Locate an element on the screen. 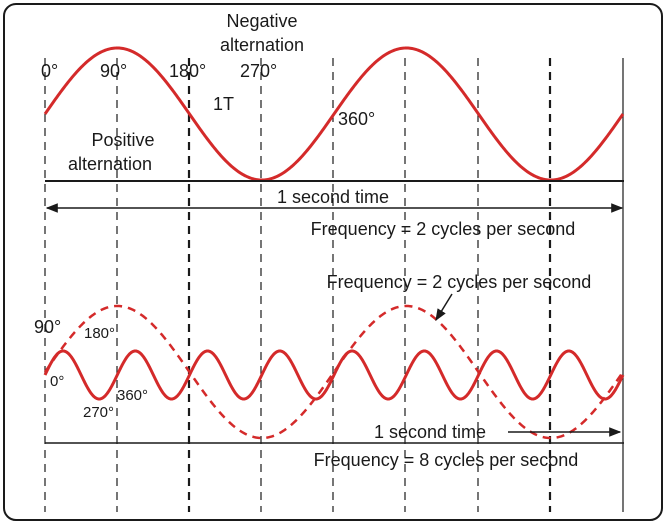 The width and height of the screenshot is (666, 526). dashed-wave-frequency-label: Frequency = 2 cycles per second is located at coordinates (459, 282).